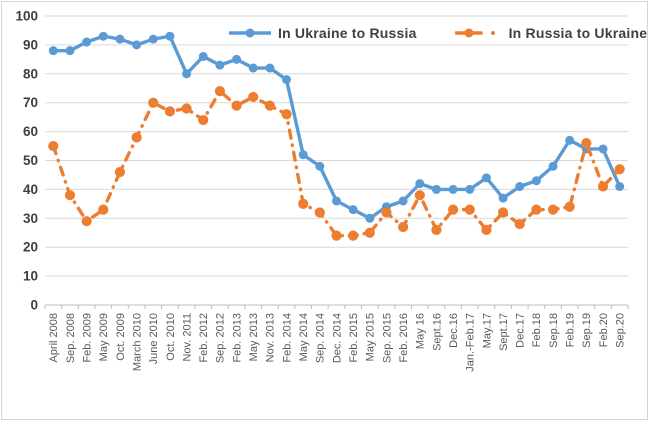  Describe the element at coordinates (347, 33) in the screenshot. I see `legend-label: In Ukraine to Russia` at that location.